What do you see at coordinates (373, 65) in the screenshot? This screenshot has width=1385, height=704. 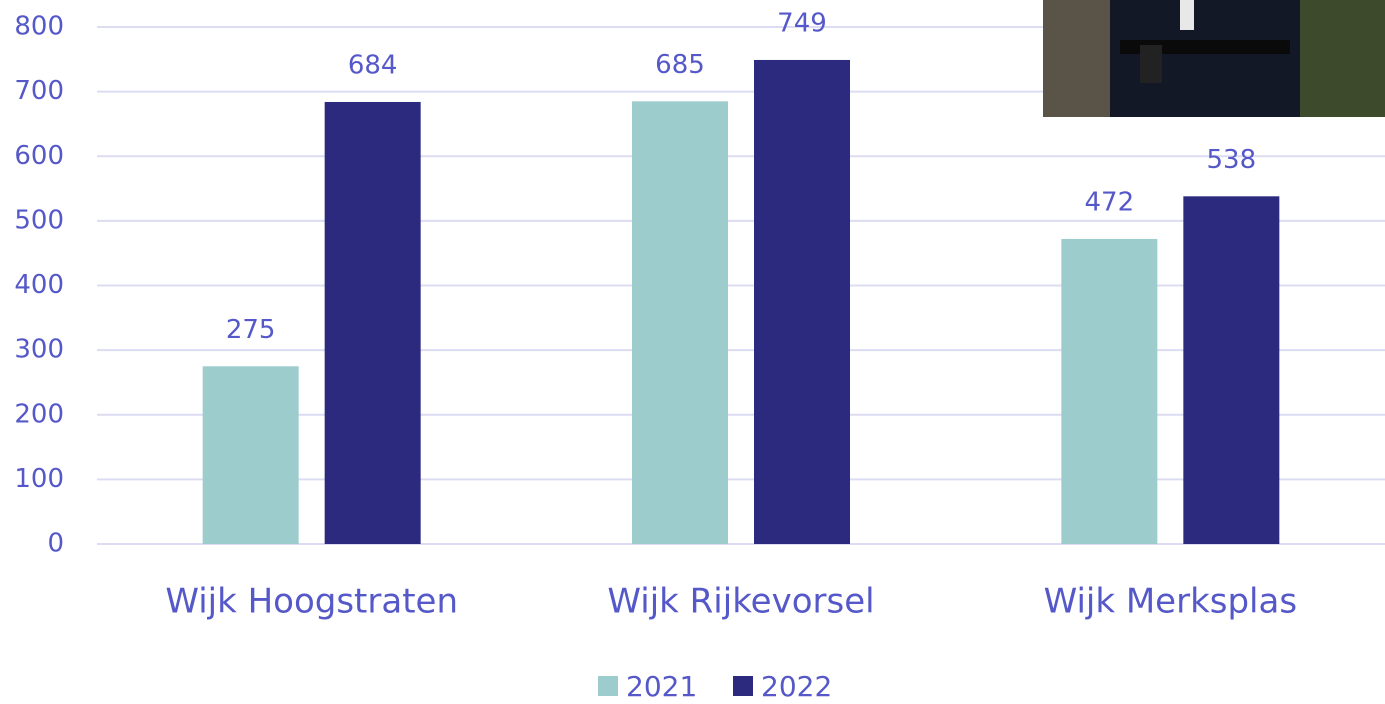 I see `value-label: 684` at bounding box center [373, 65].